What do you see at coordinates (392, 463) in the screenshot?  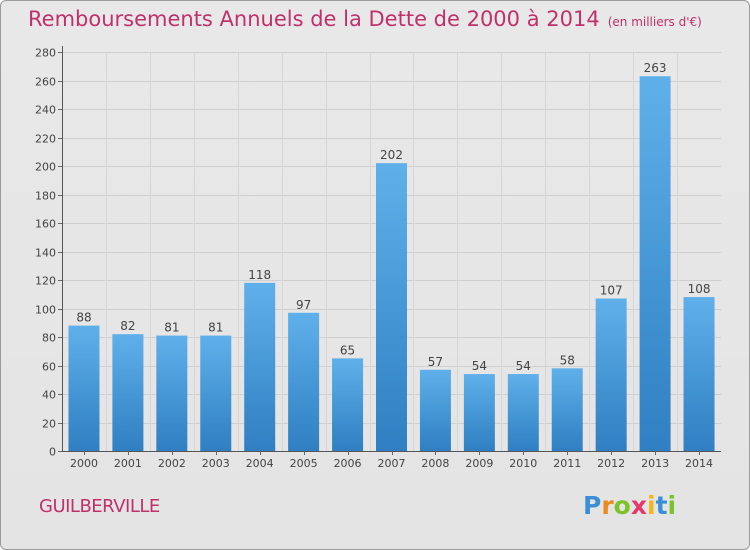 I see `x-tick-label: 2007` at bounding box center [392, 463].